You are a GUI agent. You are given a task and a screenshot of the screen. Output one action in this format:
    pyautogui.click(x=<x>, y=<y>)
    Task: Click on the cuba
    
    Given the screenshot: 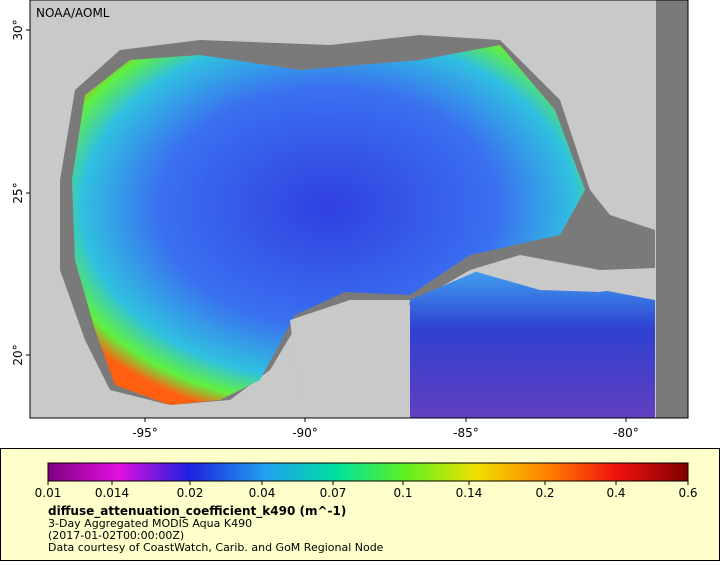 What is the action you would take?
    pyautogui.click(x=562, y=273)
    